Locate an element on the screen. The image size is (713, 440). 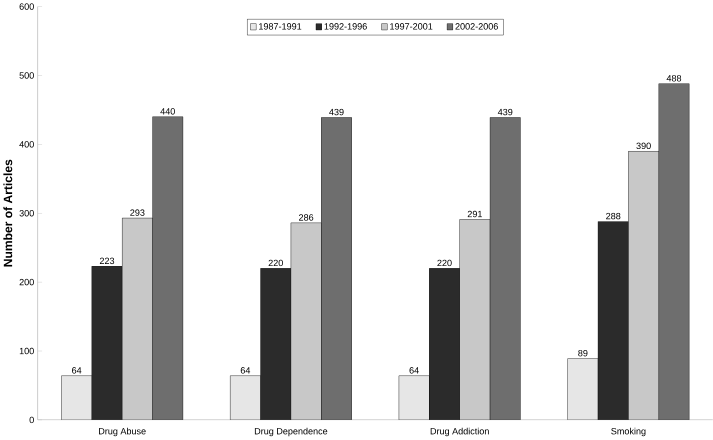
data-label: 223 is located at coordinates (107, 261).